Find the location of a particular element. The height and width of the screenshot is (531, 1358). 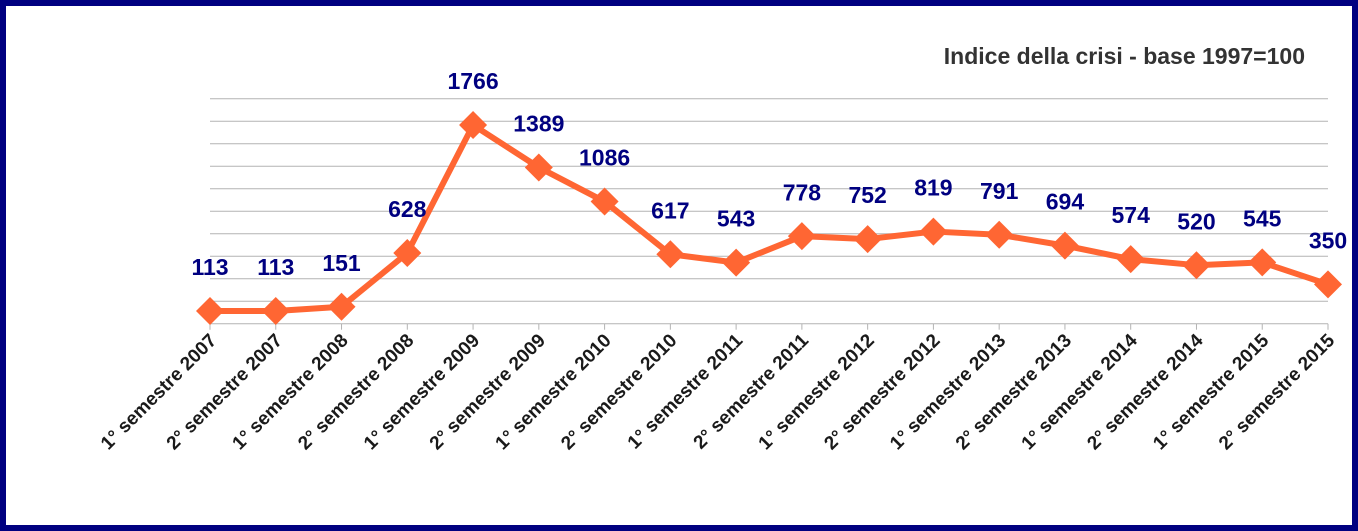

data-label: 1766 is located at coordinates (472, 81).